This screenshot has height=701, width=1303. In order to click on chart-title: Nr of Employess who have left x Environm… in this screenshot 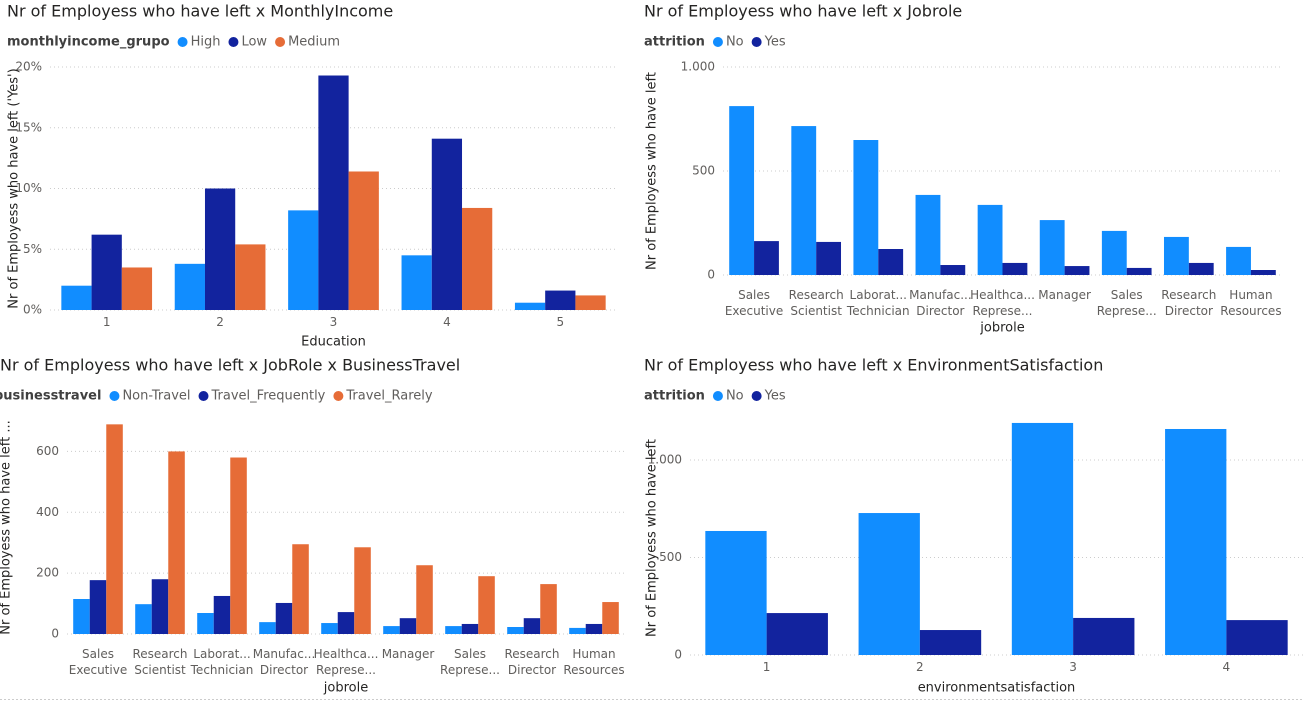, I will do `click(873, 365)`.